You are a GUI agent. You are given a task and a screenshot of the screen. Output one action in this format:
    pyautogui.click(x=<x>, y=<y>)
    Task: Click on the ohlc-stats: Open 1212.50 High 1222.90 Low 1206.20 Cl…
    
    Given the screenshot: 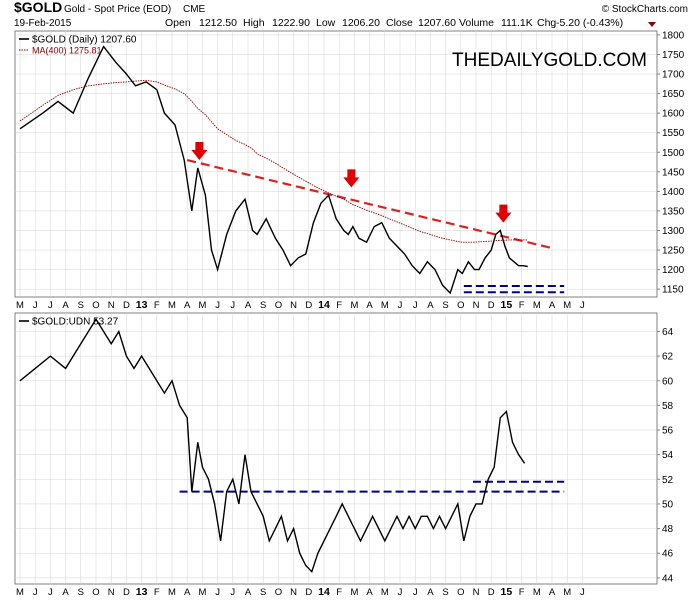 What is the action you would take?
    pyautogui.click(x=394, y=23)
    